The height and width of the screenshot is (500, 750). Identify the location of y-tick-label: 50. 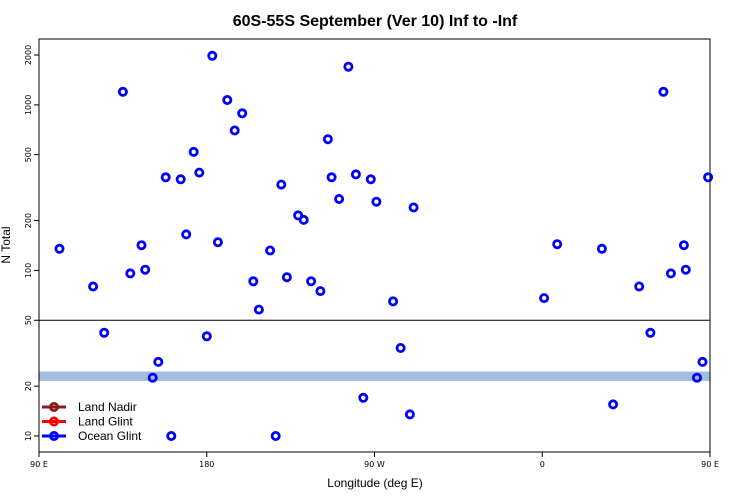
(28, 320).